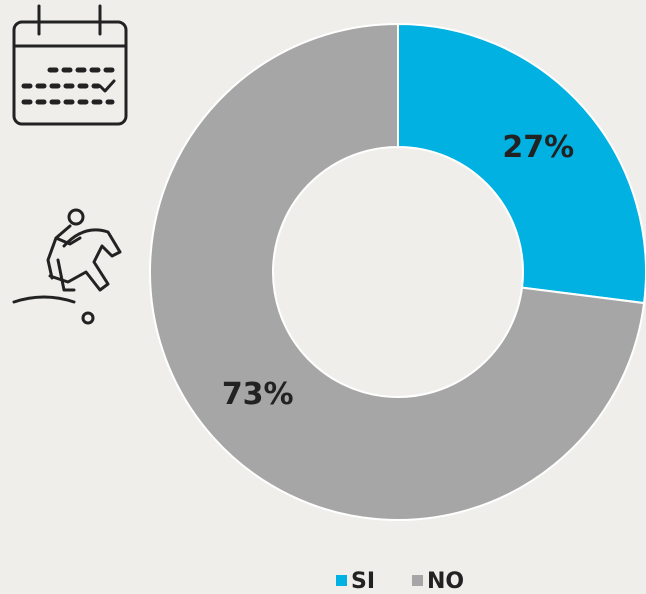 This screenshot has width=646, height=594. I want to click on value-label: 73%, so click(258, 394).